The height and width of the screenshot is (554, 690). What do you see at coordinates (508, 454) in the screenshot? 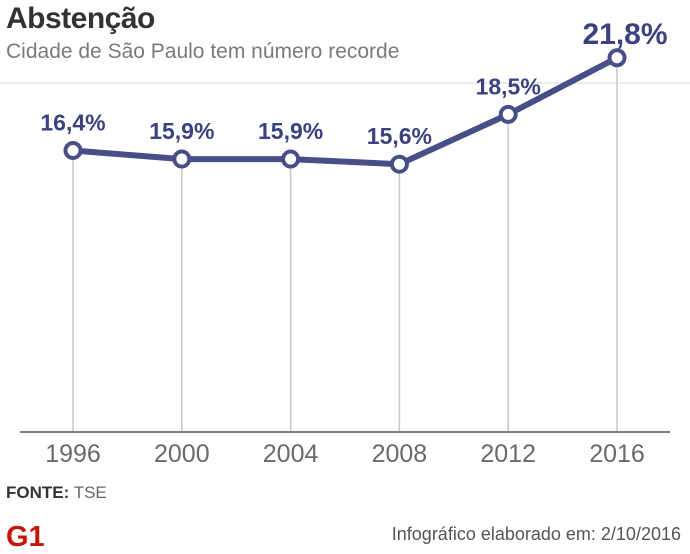
I see `x-tick-label: 2012` at bounding box center [508, 454].